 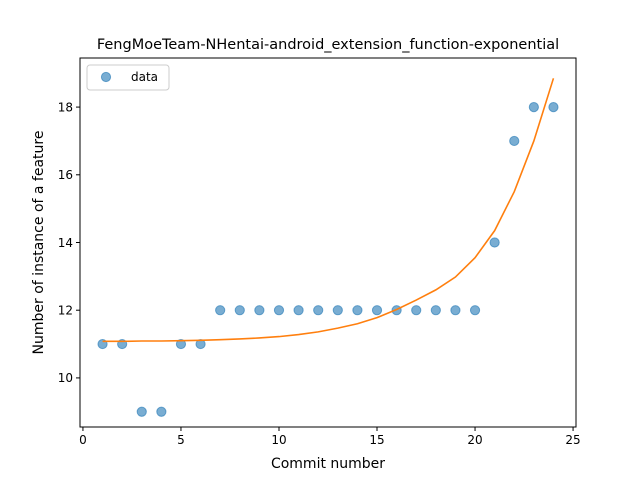 What do you see at coordinates (474, 440) in the screenshot?
I see `x-tick-label: 20` at bounding box center [474, 440].